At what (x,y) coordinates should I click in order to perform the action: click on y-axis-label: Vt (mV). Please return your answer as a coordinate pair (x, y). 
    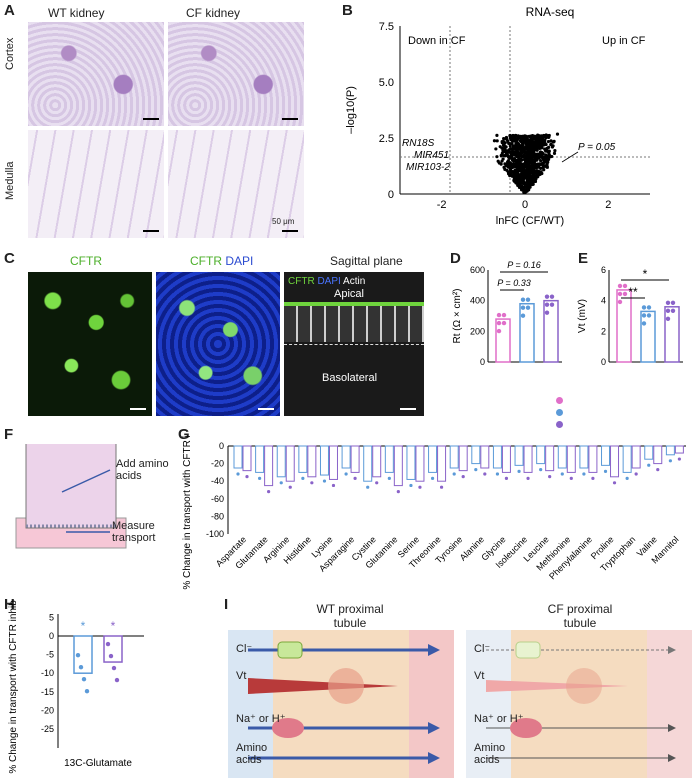
    Looking at the image, I should click on (582, 316).